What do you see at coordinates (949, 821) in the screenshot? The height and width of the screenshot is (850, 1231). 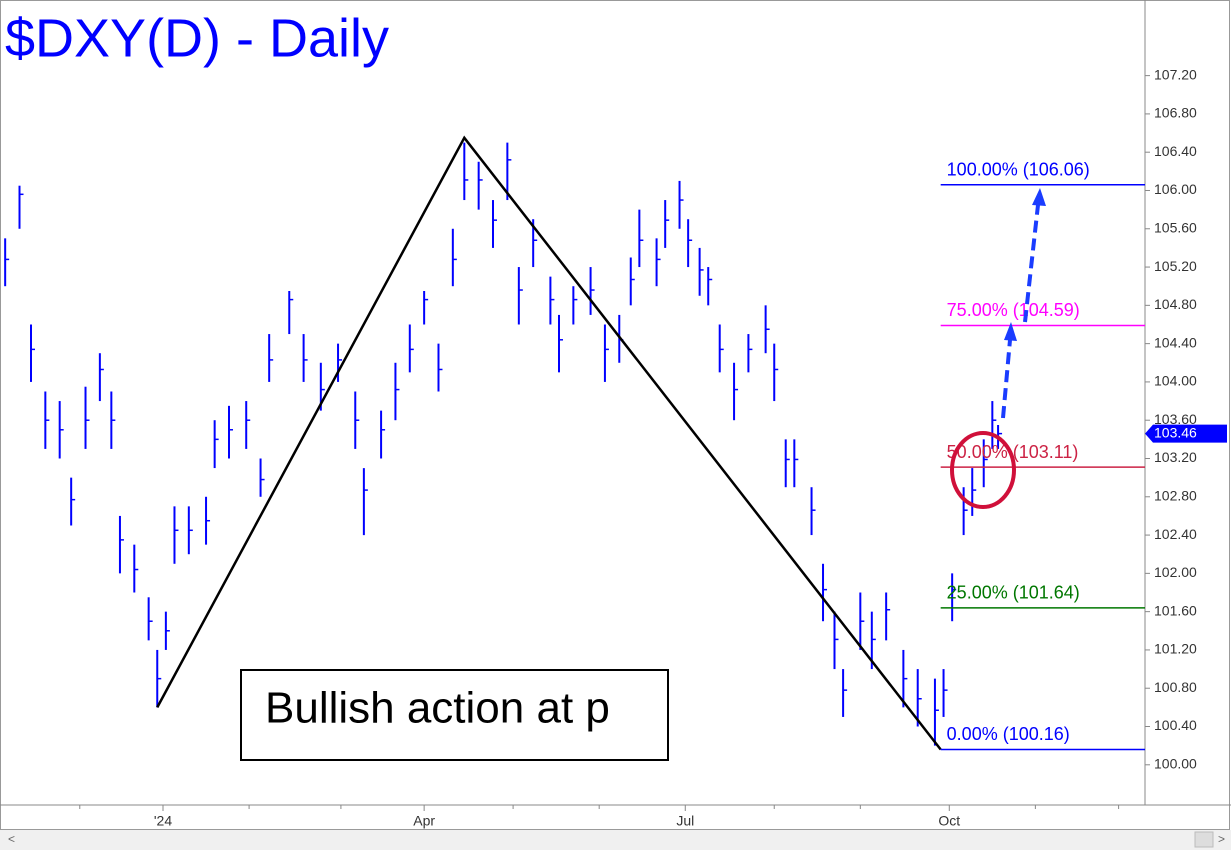 I see `x-tick-label: Oct` at bounding box center [949, 821].